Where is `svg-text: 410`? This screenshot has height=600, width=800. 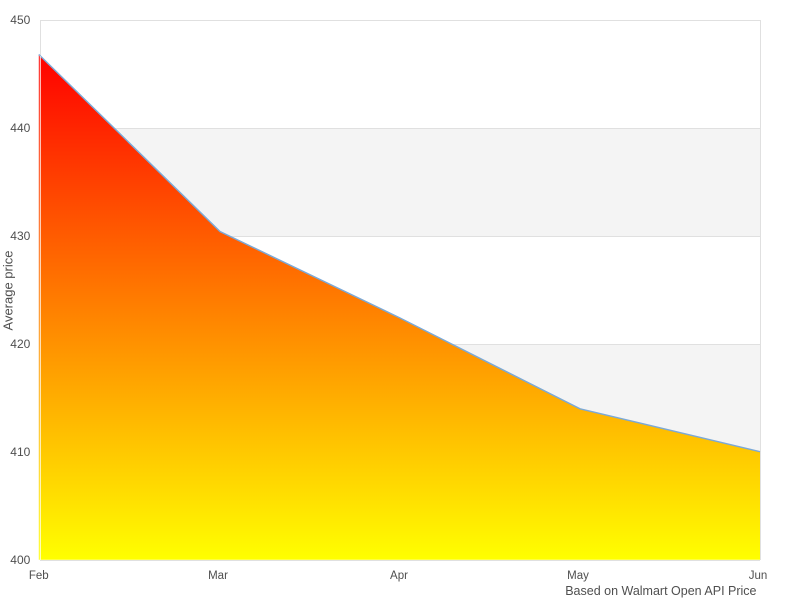 svg-text: 410 is located at coordinates (20, 452).